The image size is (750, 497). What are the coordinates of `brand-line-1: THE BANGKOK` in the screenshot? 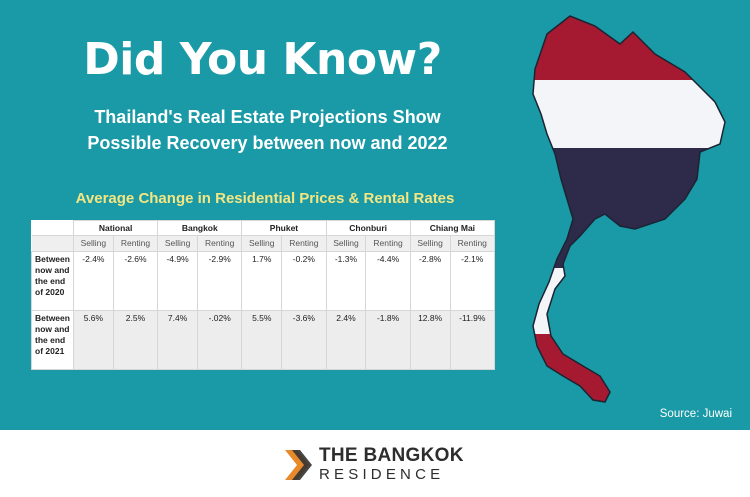 It's located at (391, 455).